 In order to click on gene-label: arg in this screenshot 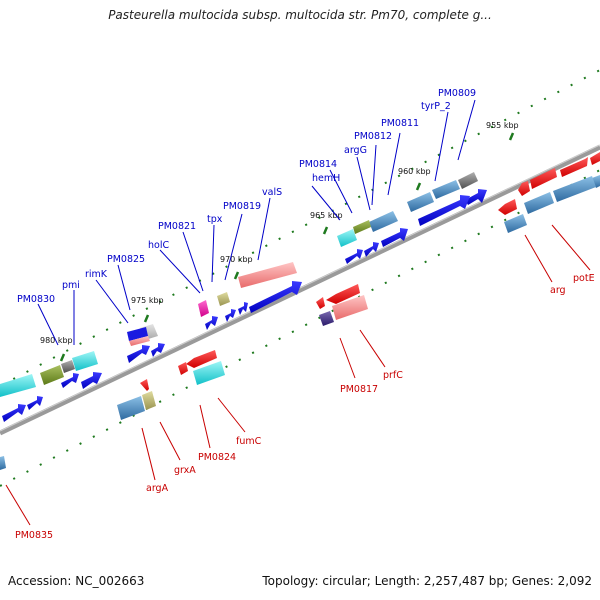, I will do `click(558, 290)`.